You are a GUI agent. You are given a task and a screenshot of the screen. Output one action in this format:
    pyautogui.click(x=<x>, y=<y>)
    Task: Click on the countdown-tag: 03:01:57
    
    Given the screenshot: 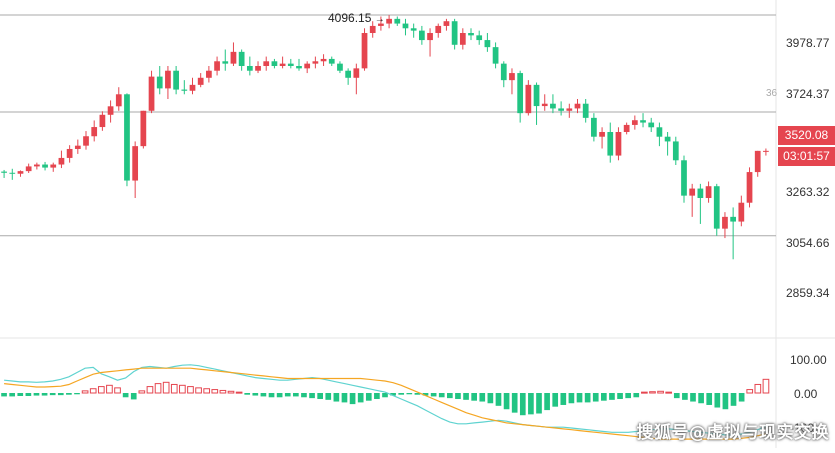 What is the action you would take?
    pyautogui.click(x=806, y=156)
    